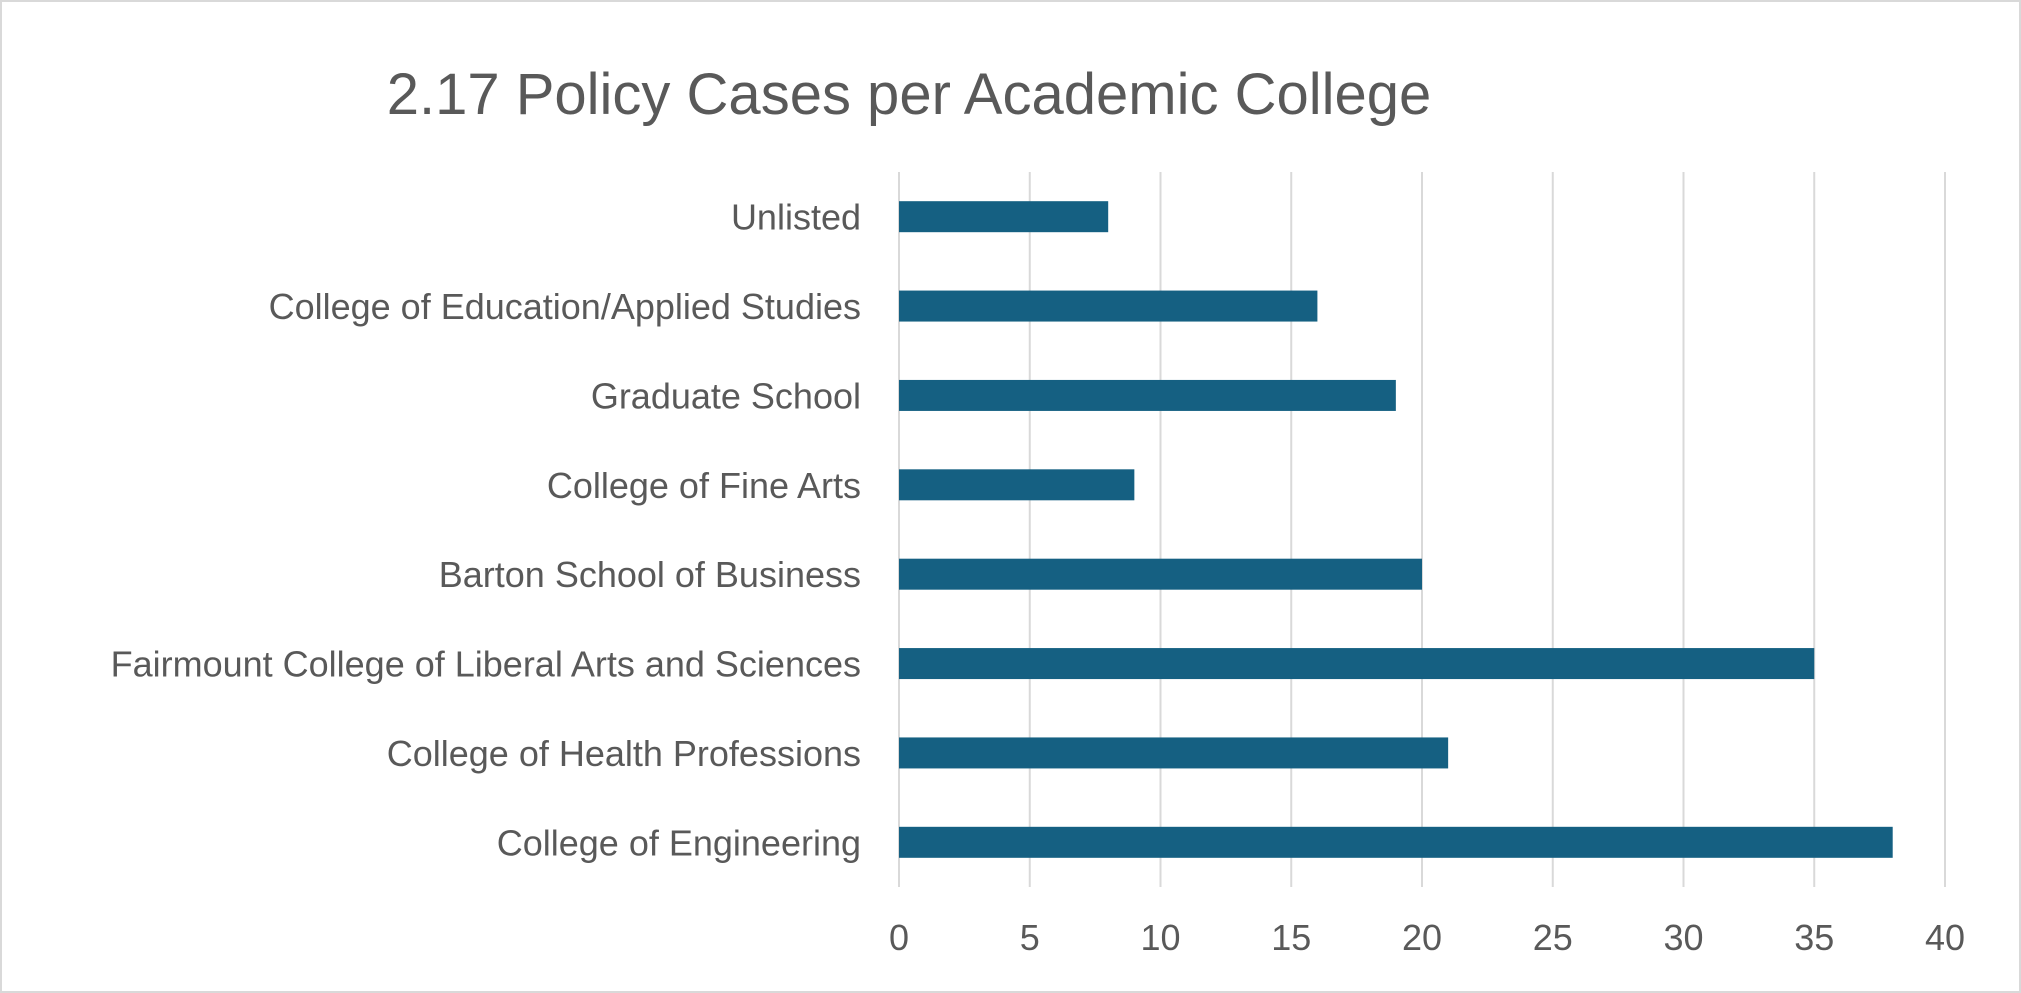  Describe the element at coordinates (909, 94) in the screenshot. I see `chart-title: 2.17 Policy Cases per Academic College` at that location.